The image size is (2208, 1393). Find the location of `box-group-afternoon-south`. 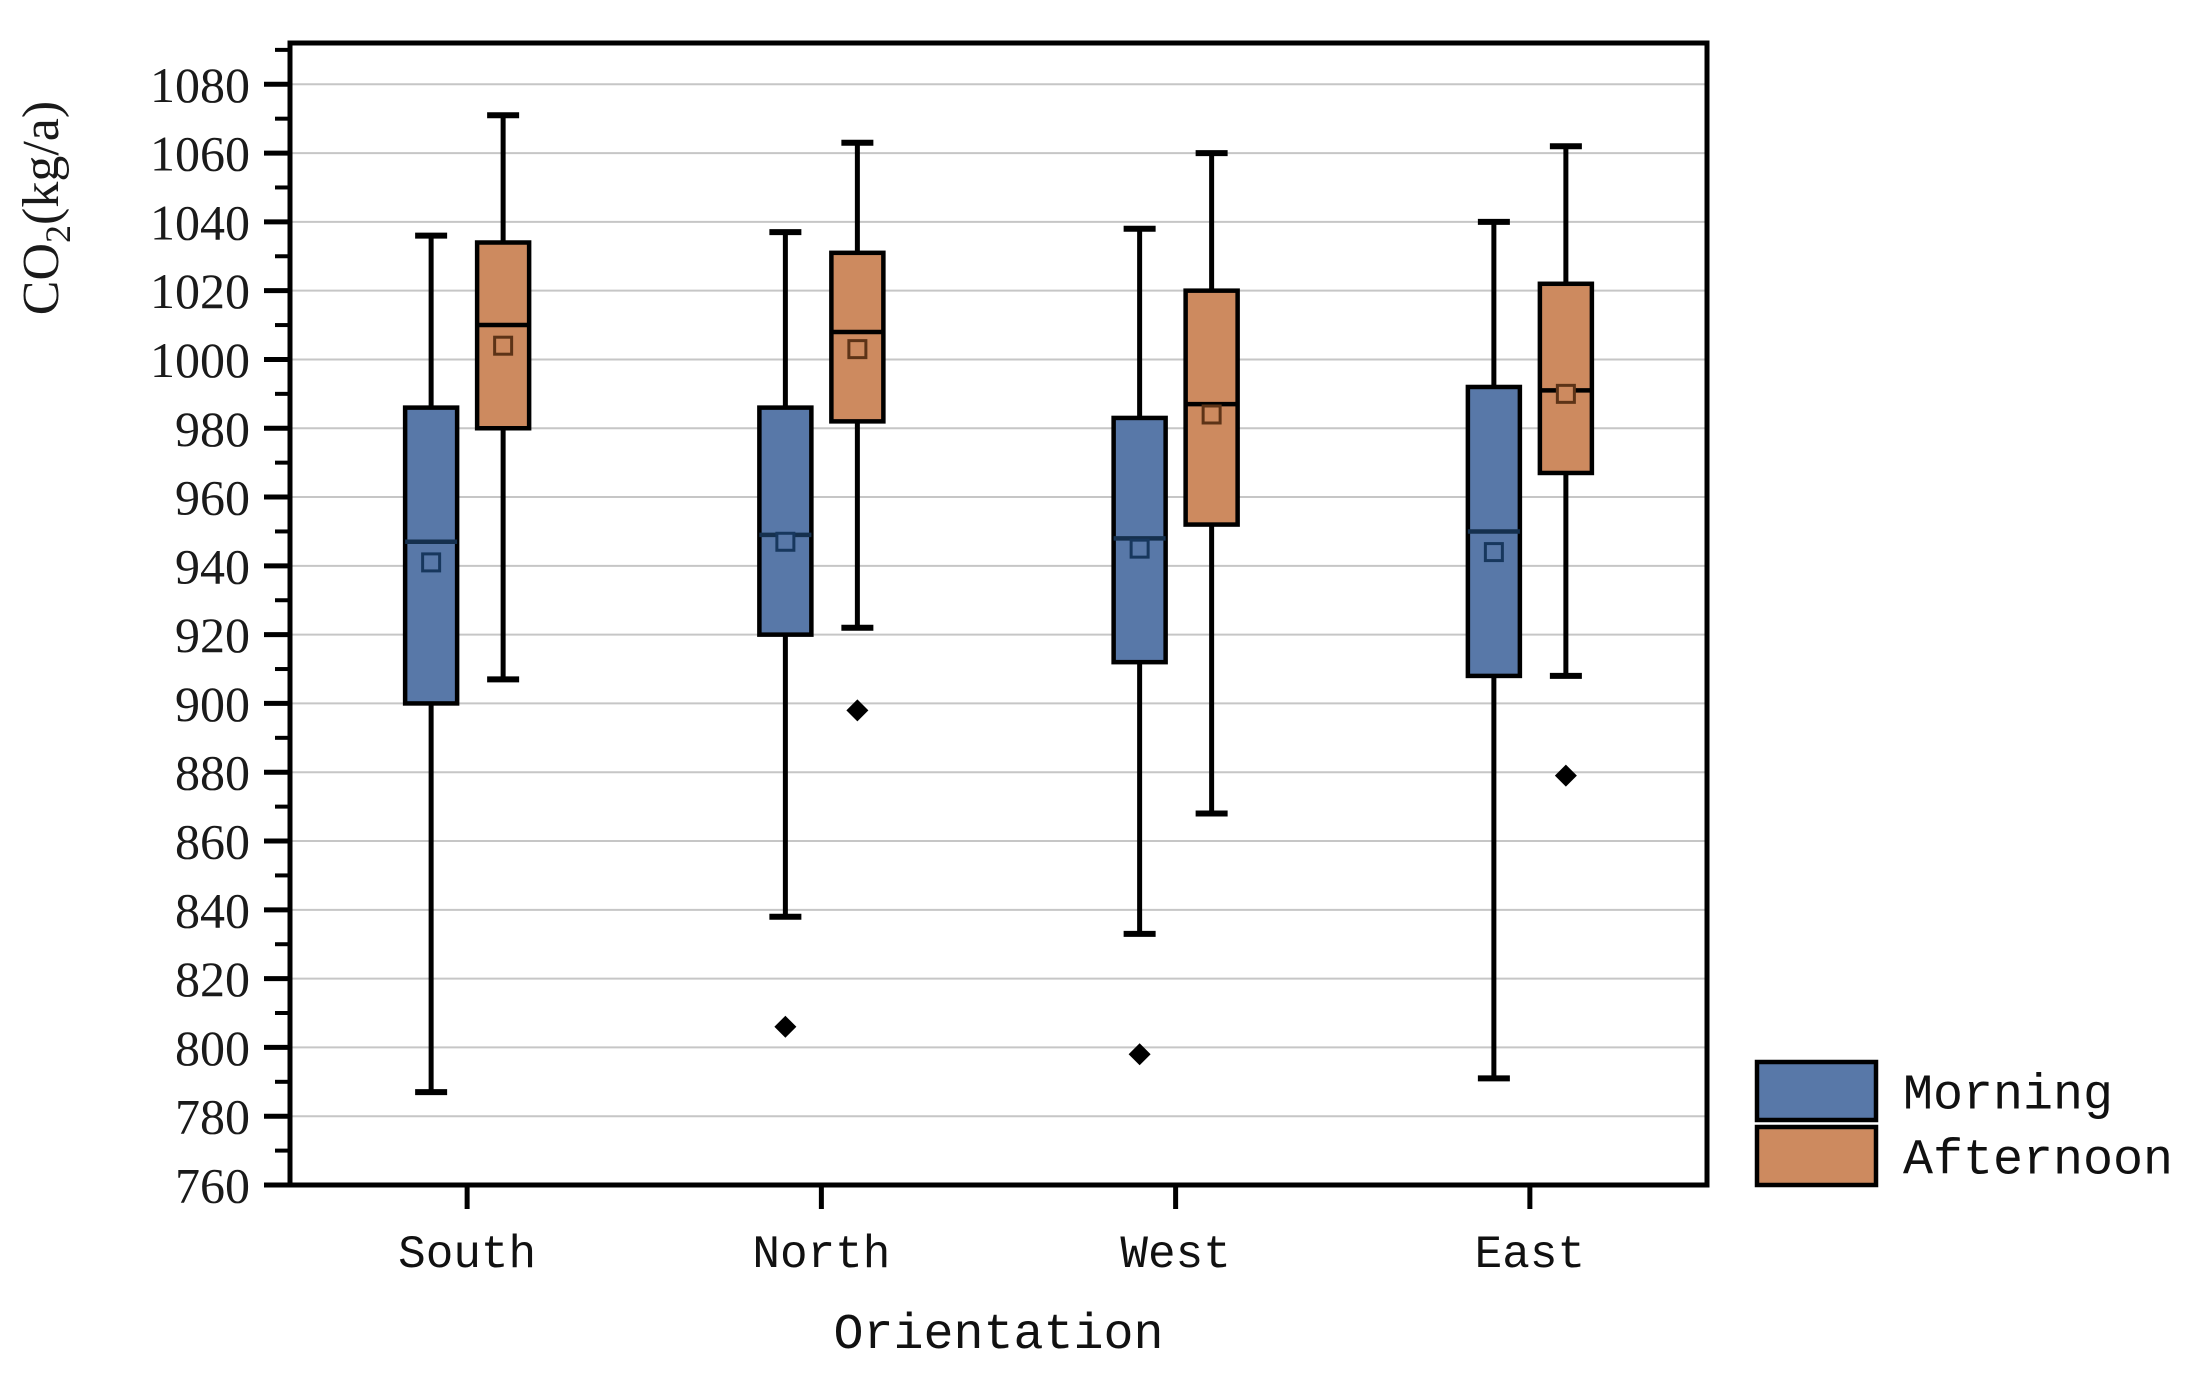

box-group-afternoon-south is located at coordinates (503, 397).